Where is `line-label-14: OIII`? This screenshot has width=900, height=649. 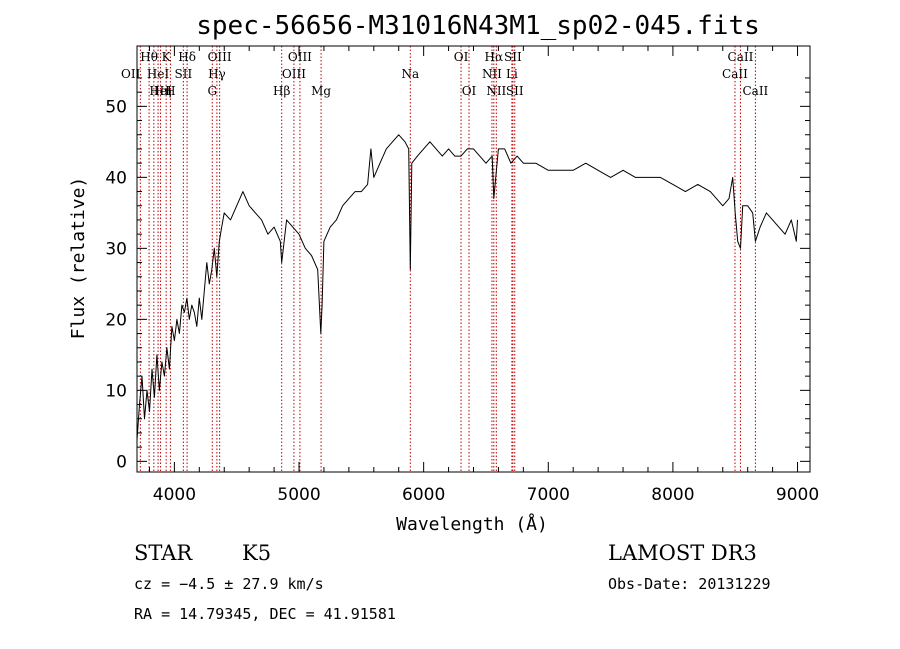 line-label-14: OIII is located at coordinates (300, 57).